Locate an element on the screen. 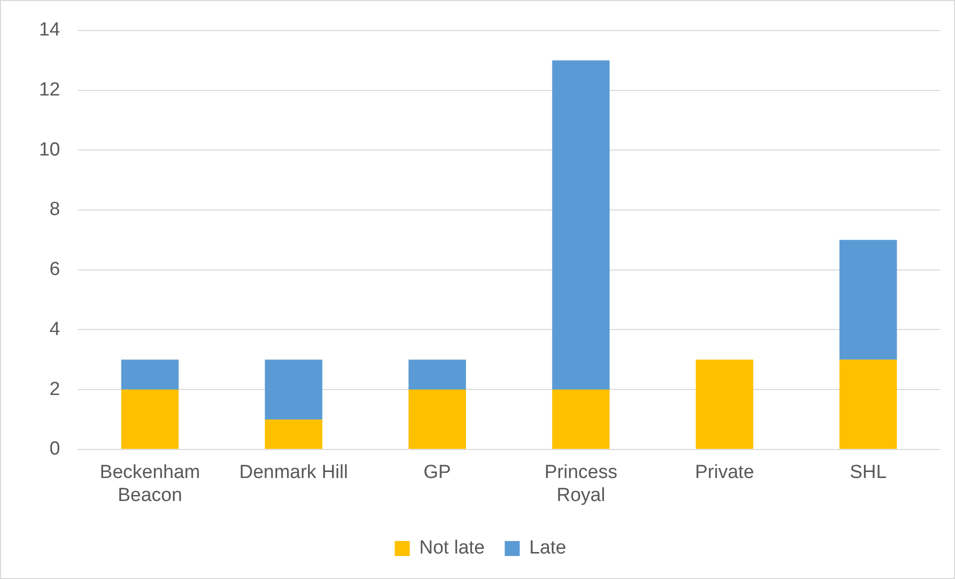 This screenshot has height=579, width=955. x-tick-label: Princess Royal is located at coordinates (581, 484).